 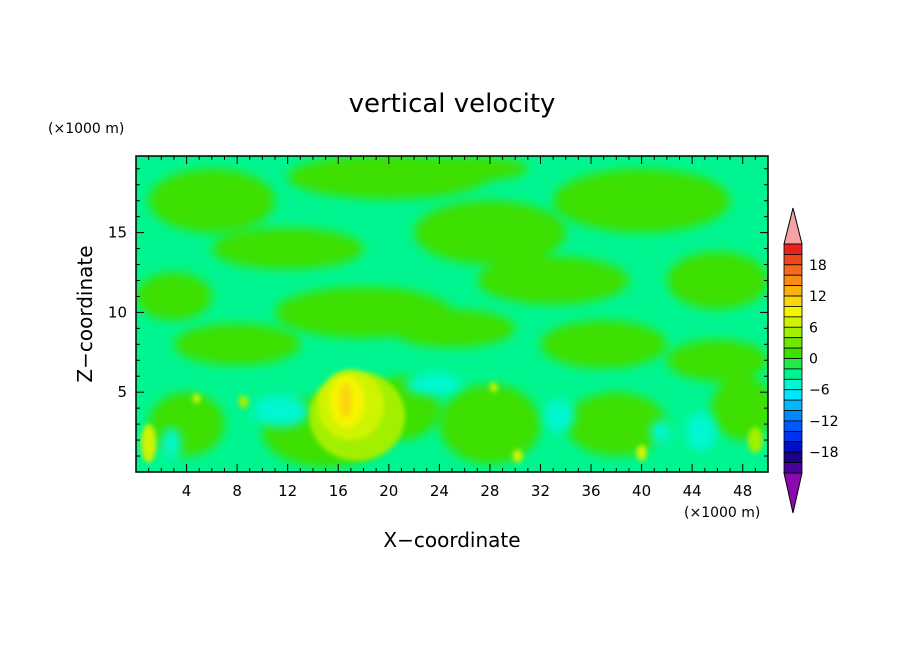 What do you see at coordinates (722, 513) in the screenshot?
I see `x-axis-unit: (×1000 m)` at bounding box center [722, 513].